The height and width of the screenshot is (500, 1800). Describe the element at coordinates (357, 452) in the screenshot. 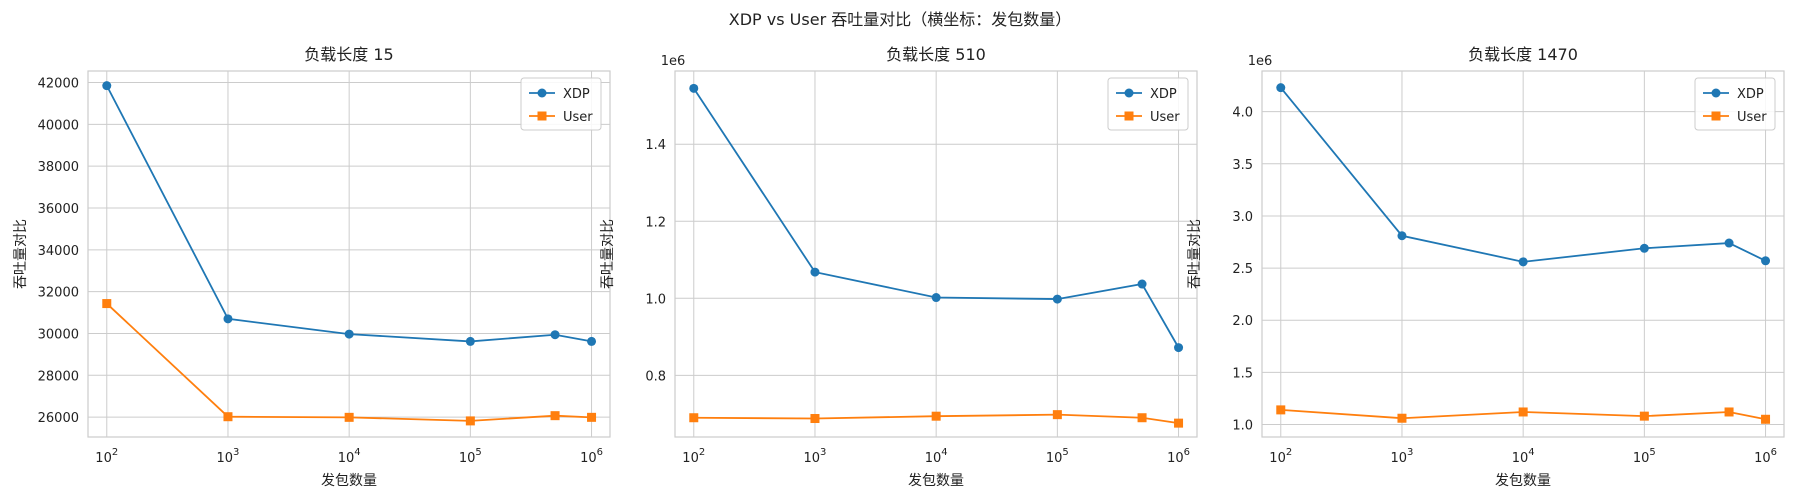

I see `x-tick-exponent: 4` at that location.